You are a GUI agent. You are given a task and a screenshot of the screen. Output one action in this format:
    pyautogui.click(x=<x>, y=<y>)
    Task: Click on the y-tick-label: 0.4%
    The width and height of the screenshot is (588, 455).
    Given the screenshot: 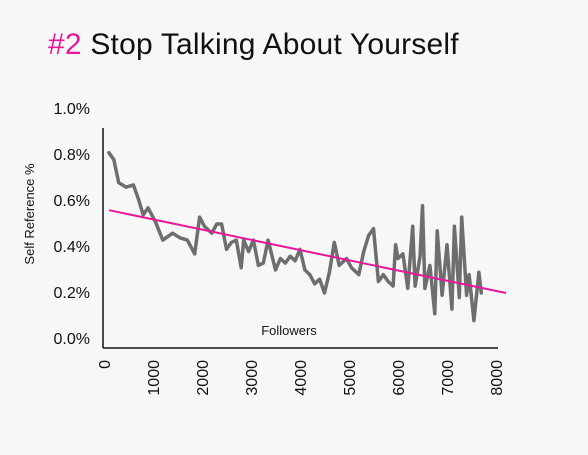 What is the action you would take?
    pyautogui.click(x=72, y=247)
    